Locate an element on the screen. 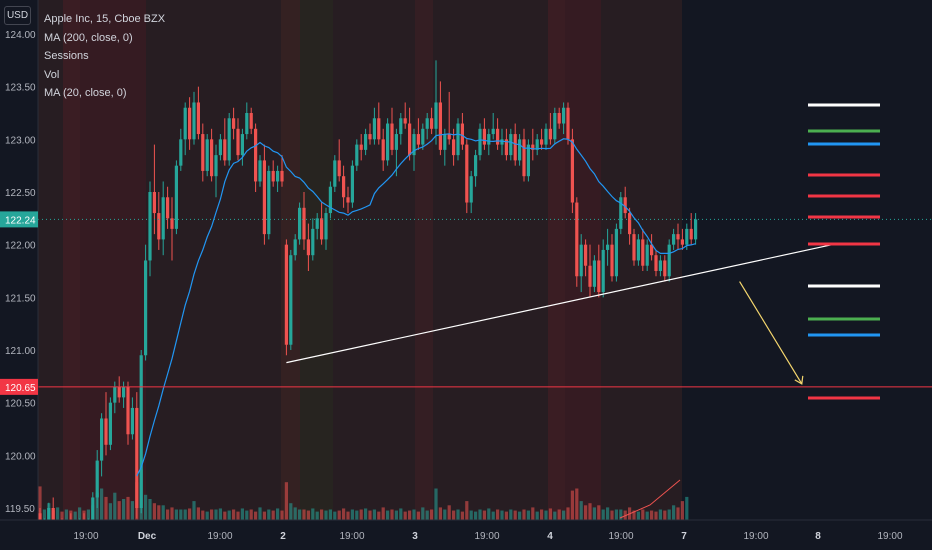 Image resolution: width=932 pixels, height=550 pixels. legend-symbol: Apple Inc, 15, Cboe BZX is located at coordinates (105, 19).